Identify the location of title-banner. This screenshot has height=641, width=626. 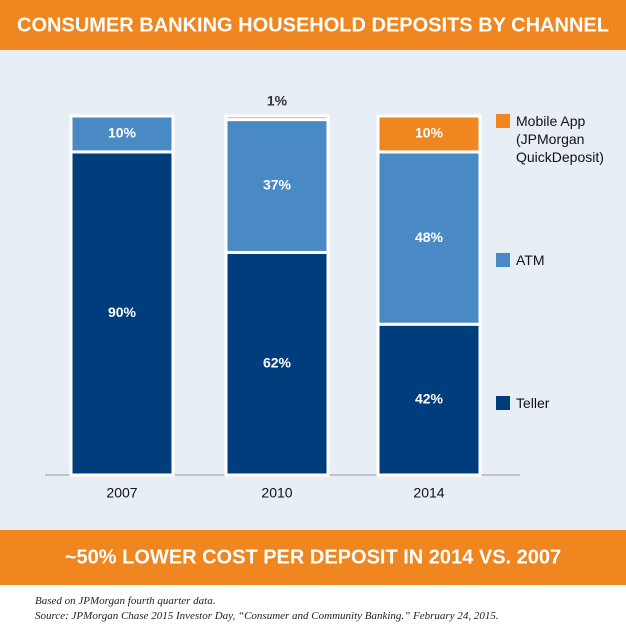
(313, 25).